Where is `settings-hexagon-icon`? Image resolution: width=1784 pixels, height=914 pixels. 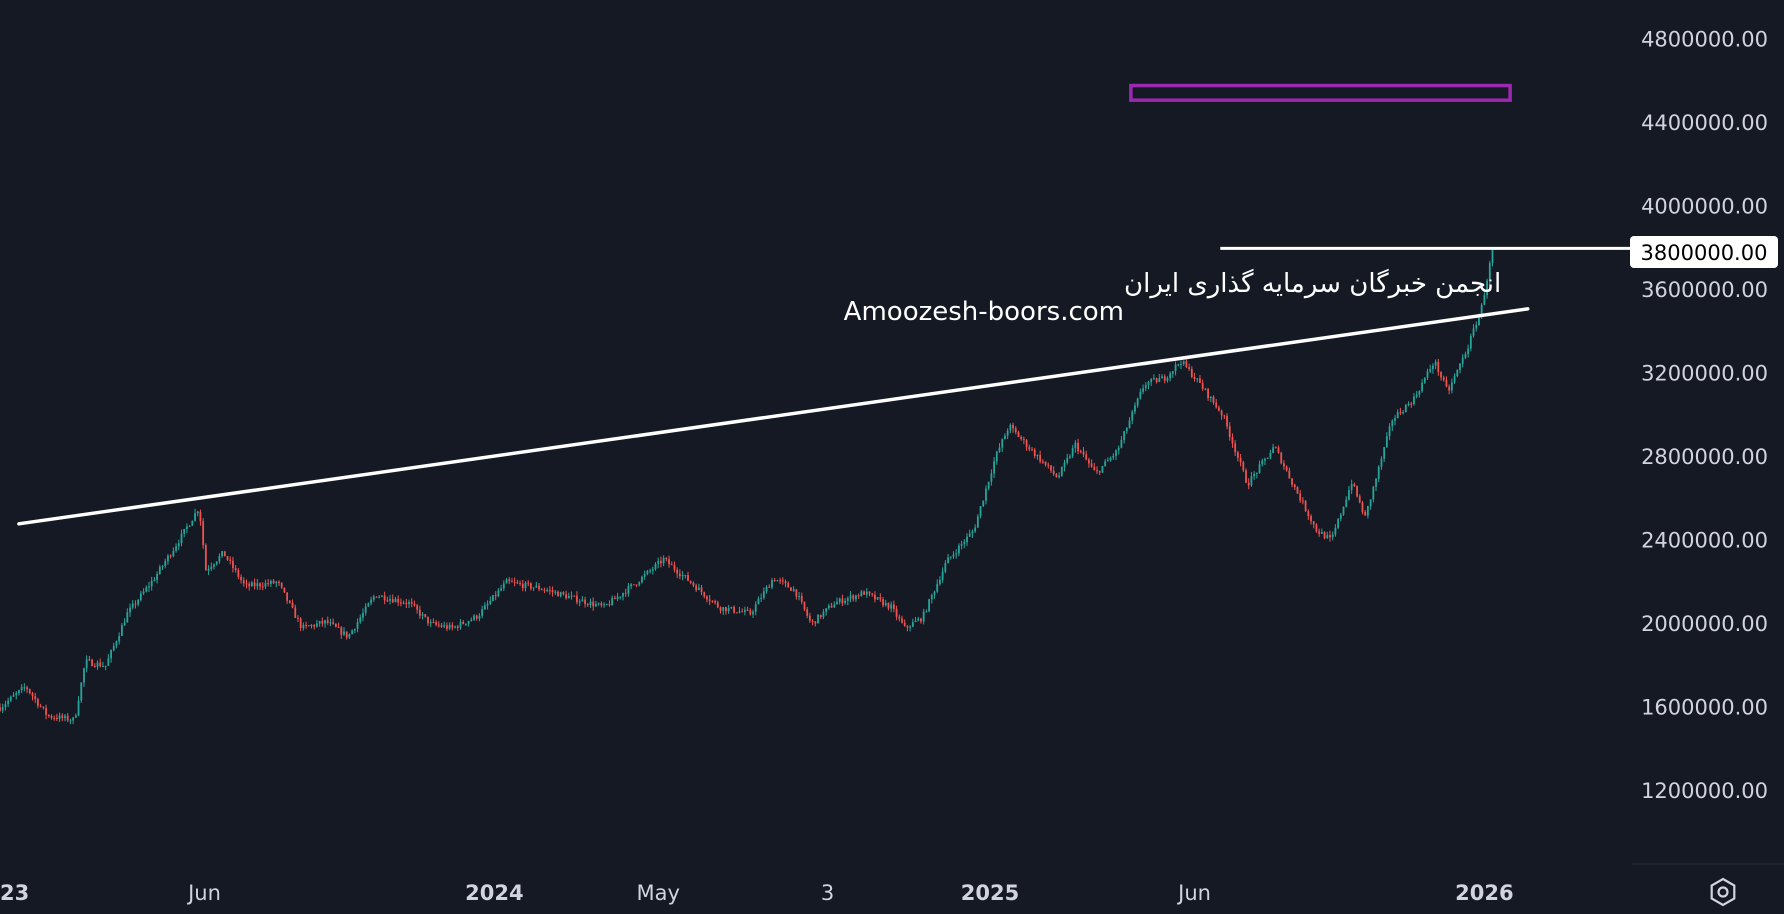
settings-hexagon-icon is located at coordinates (1723, 892).